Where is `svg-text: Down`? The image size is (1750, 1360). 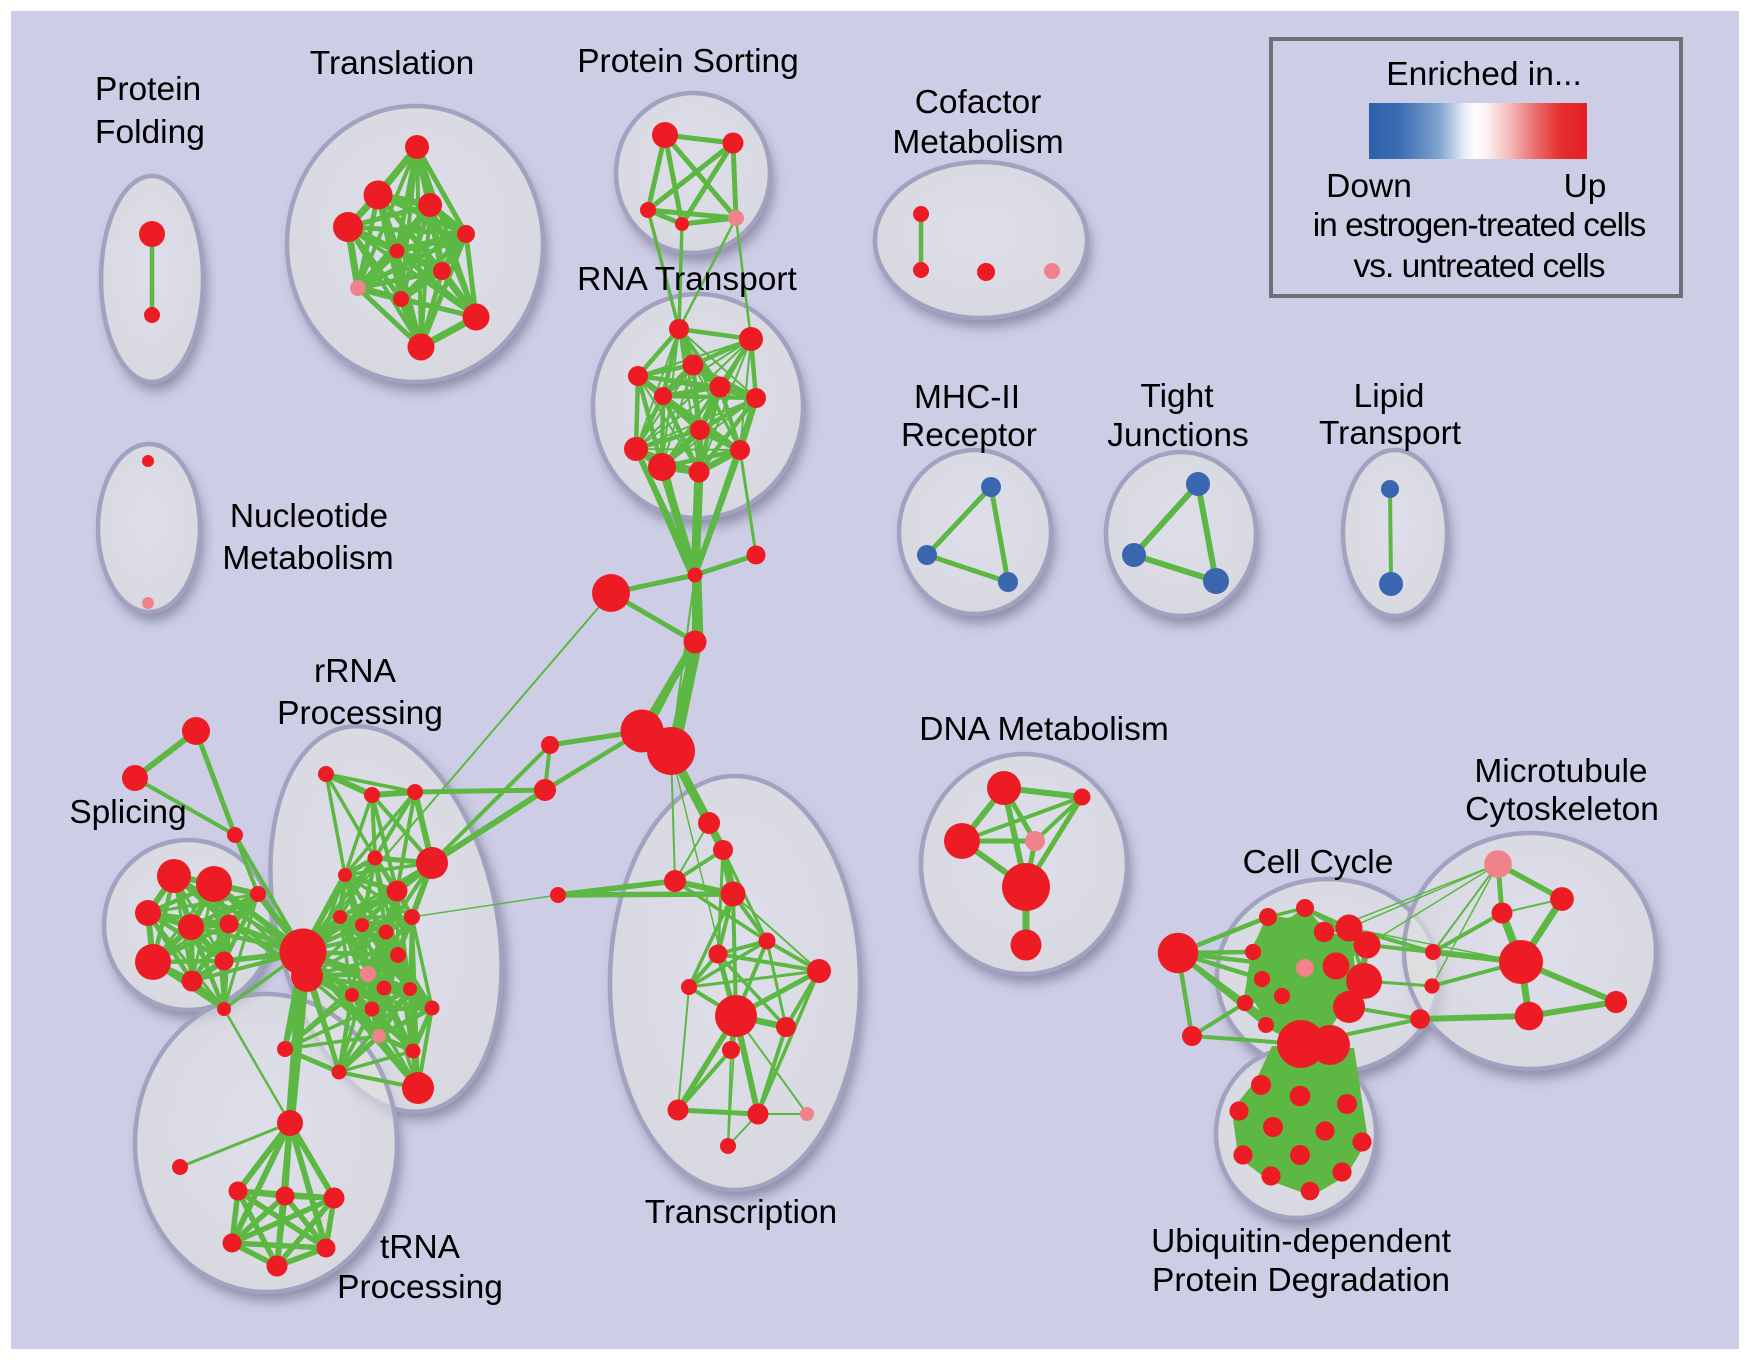
svg-text: Down is located at coordinates (1369, 186).